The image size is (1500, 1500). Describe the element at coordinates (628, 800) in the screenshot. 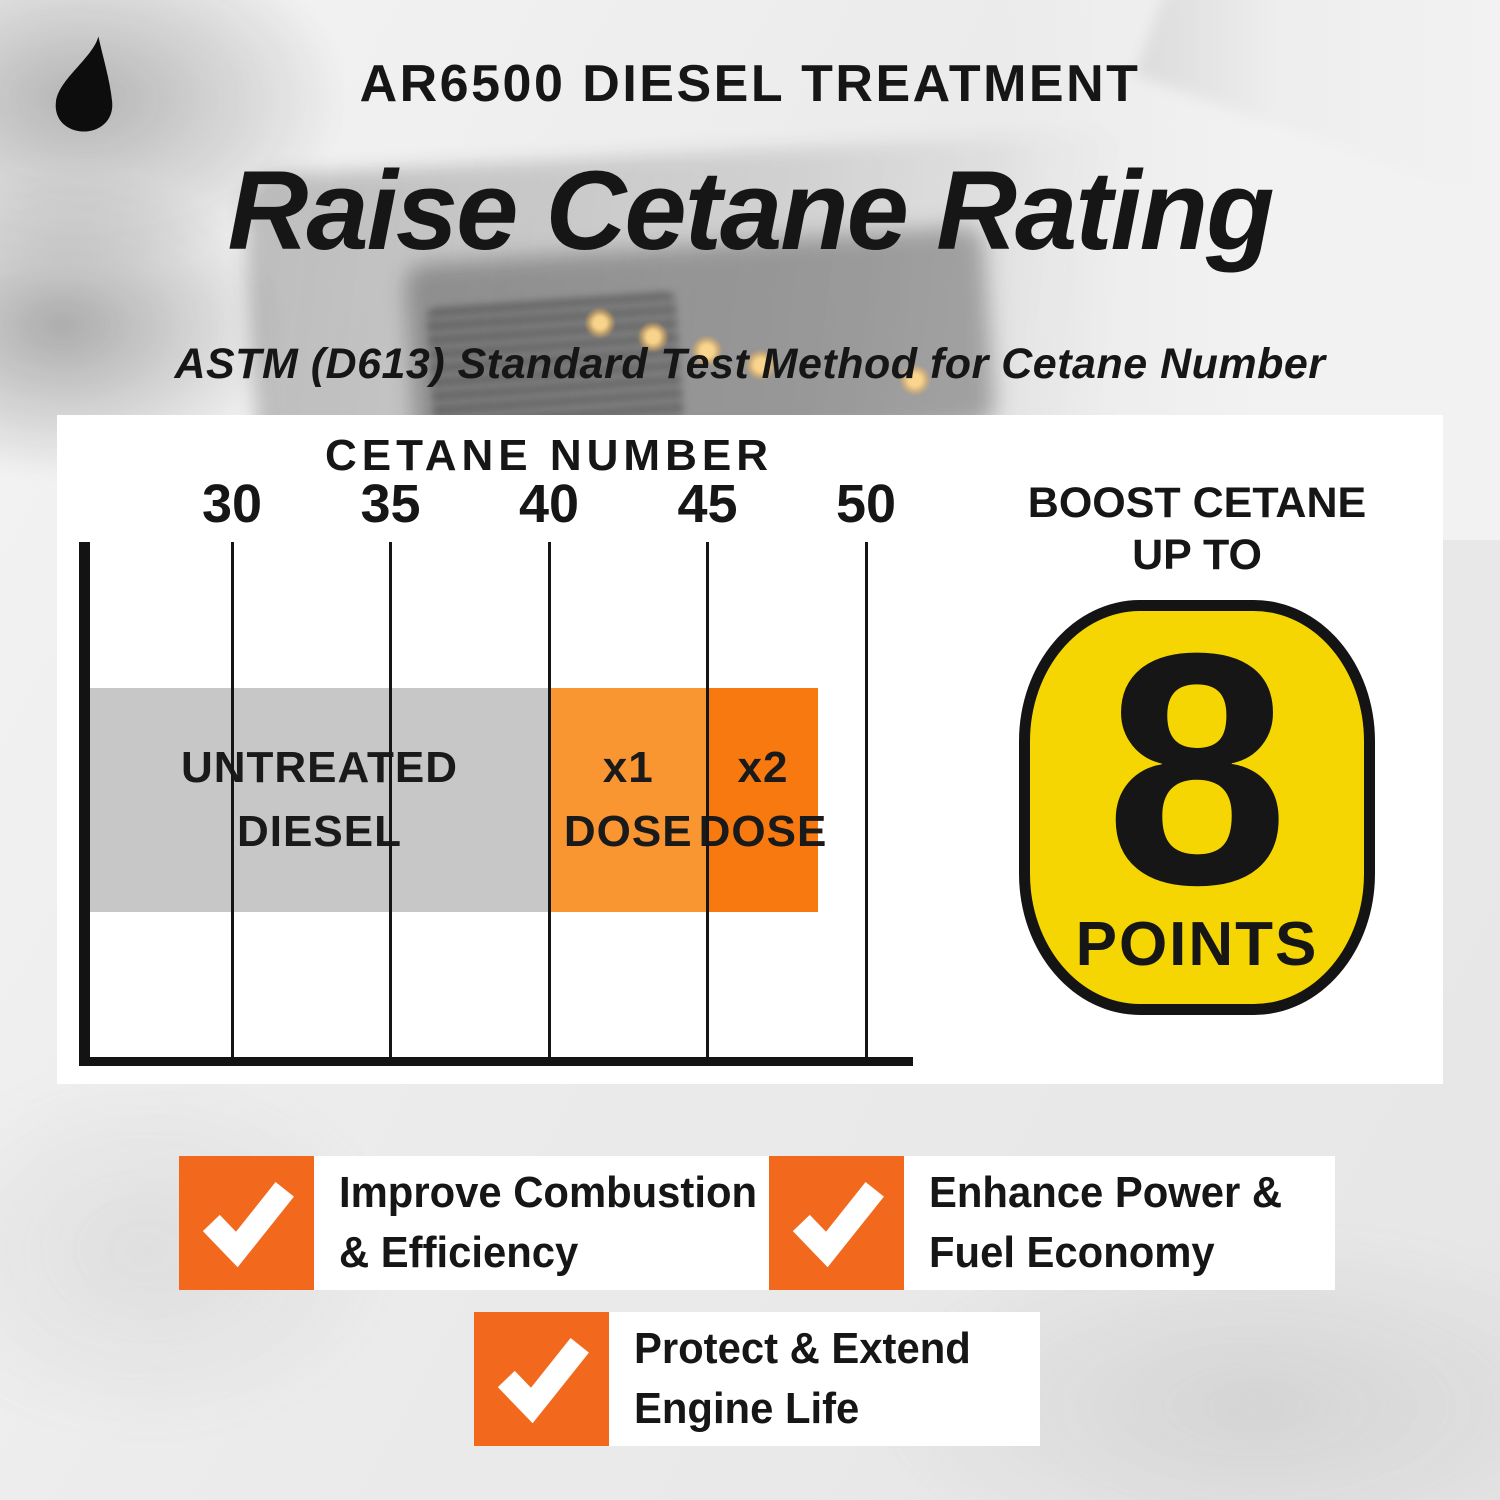

I see `bar-segment-1: x1 DOSE` at that location.